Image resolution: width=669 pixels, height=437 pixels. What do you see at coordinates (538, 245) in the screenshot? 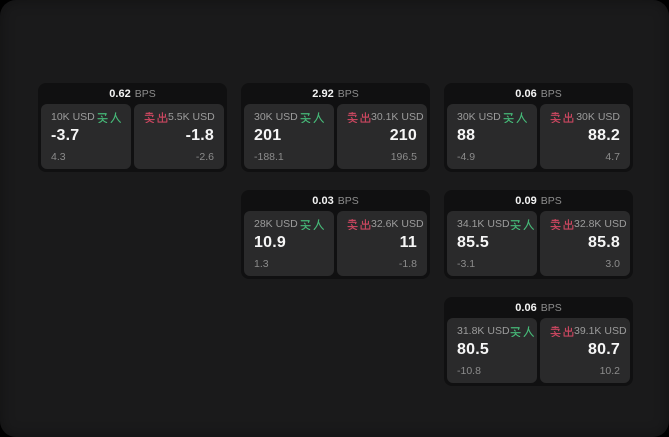
I see `quote-panels: 34.1K USD` at bounding box center [538, 245].